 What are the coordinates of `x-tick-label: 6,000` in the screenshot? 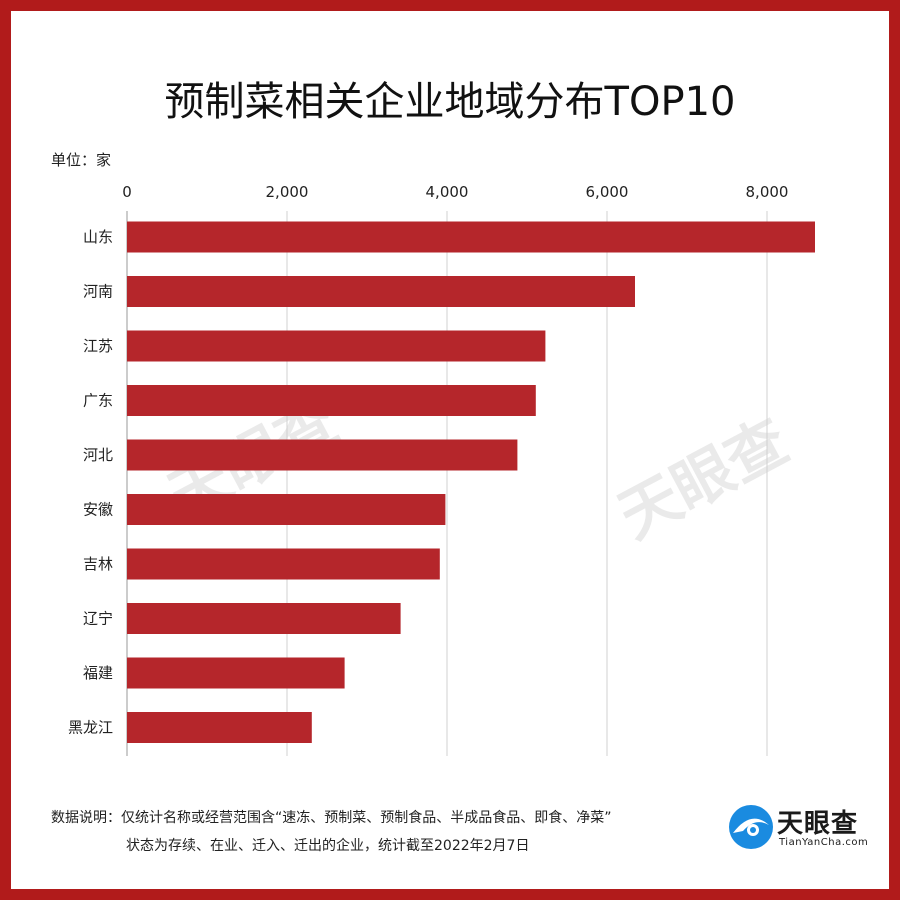 It's located at (607, 192).